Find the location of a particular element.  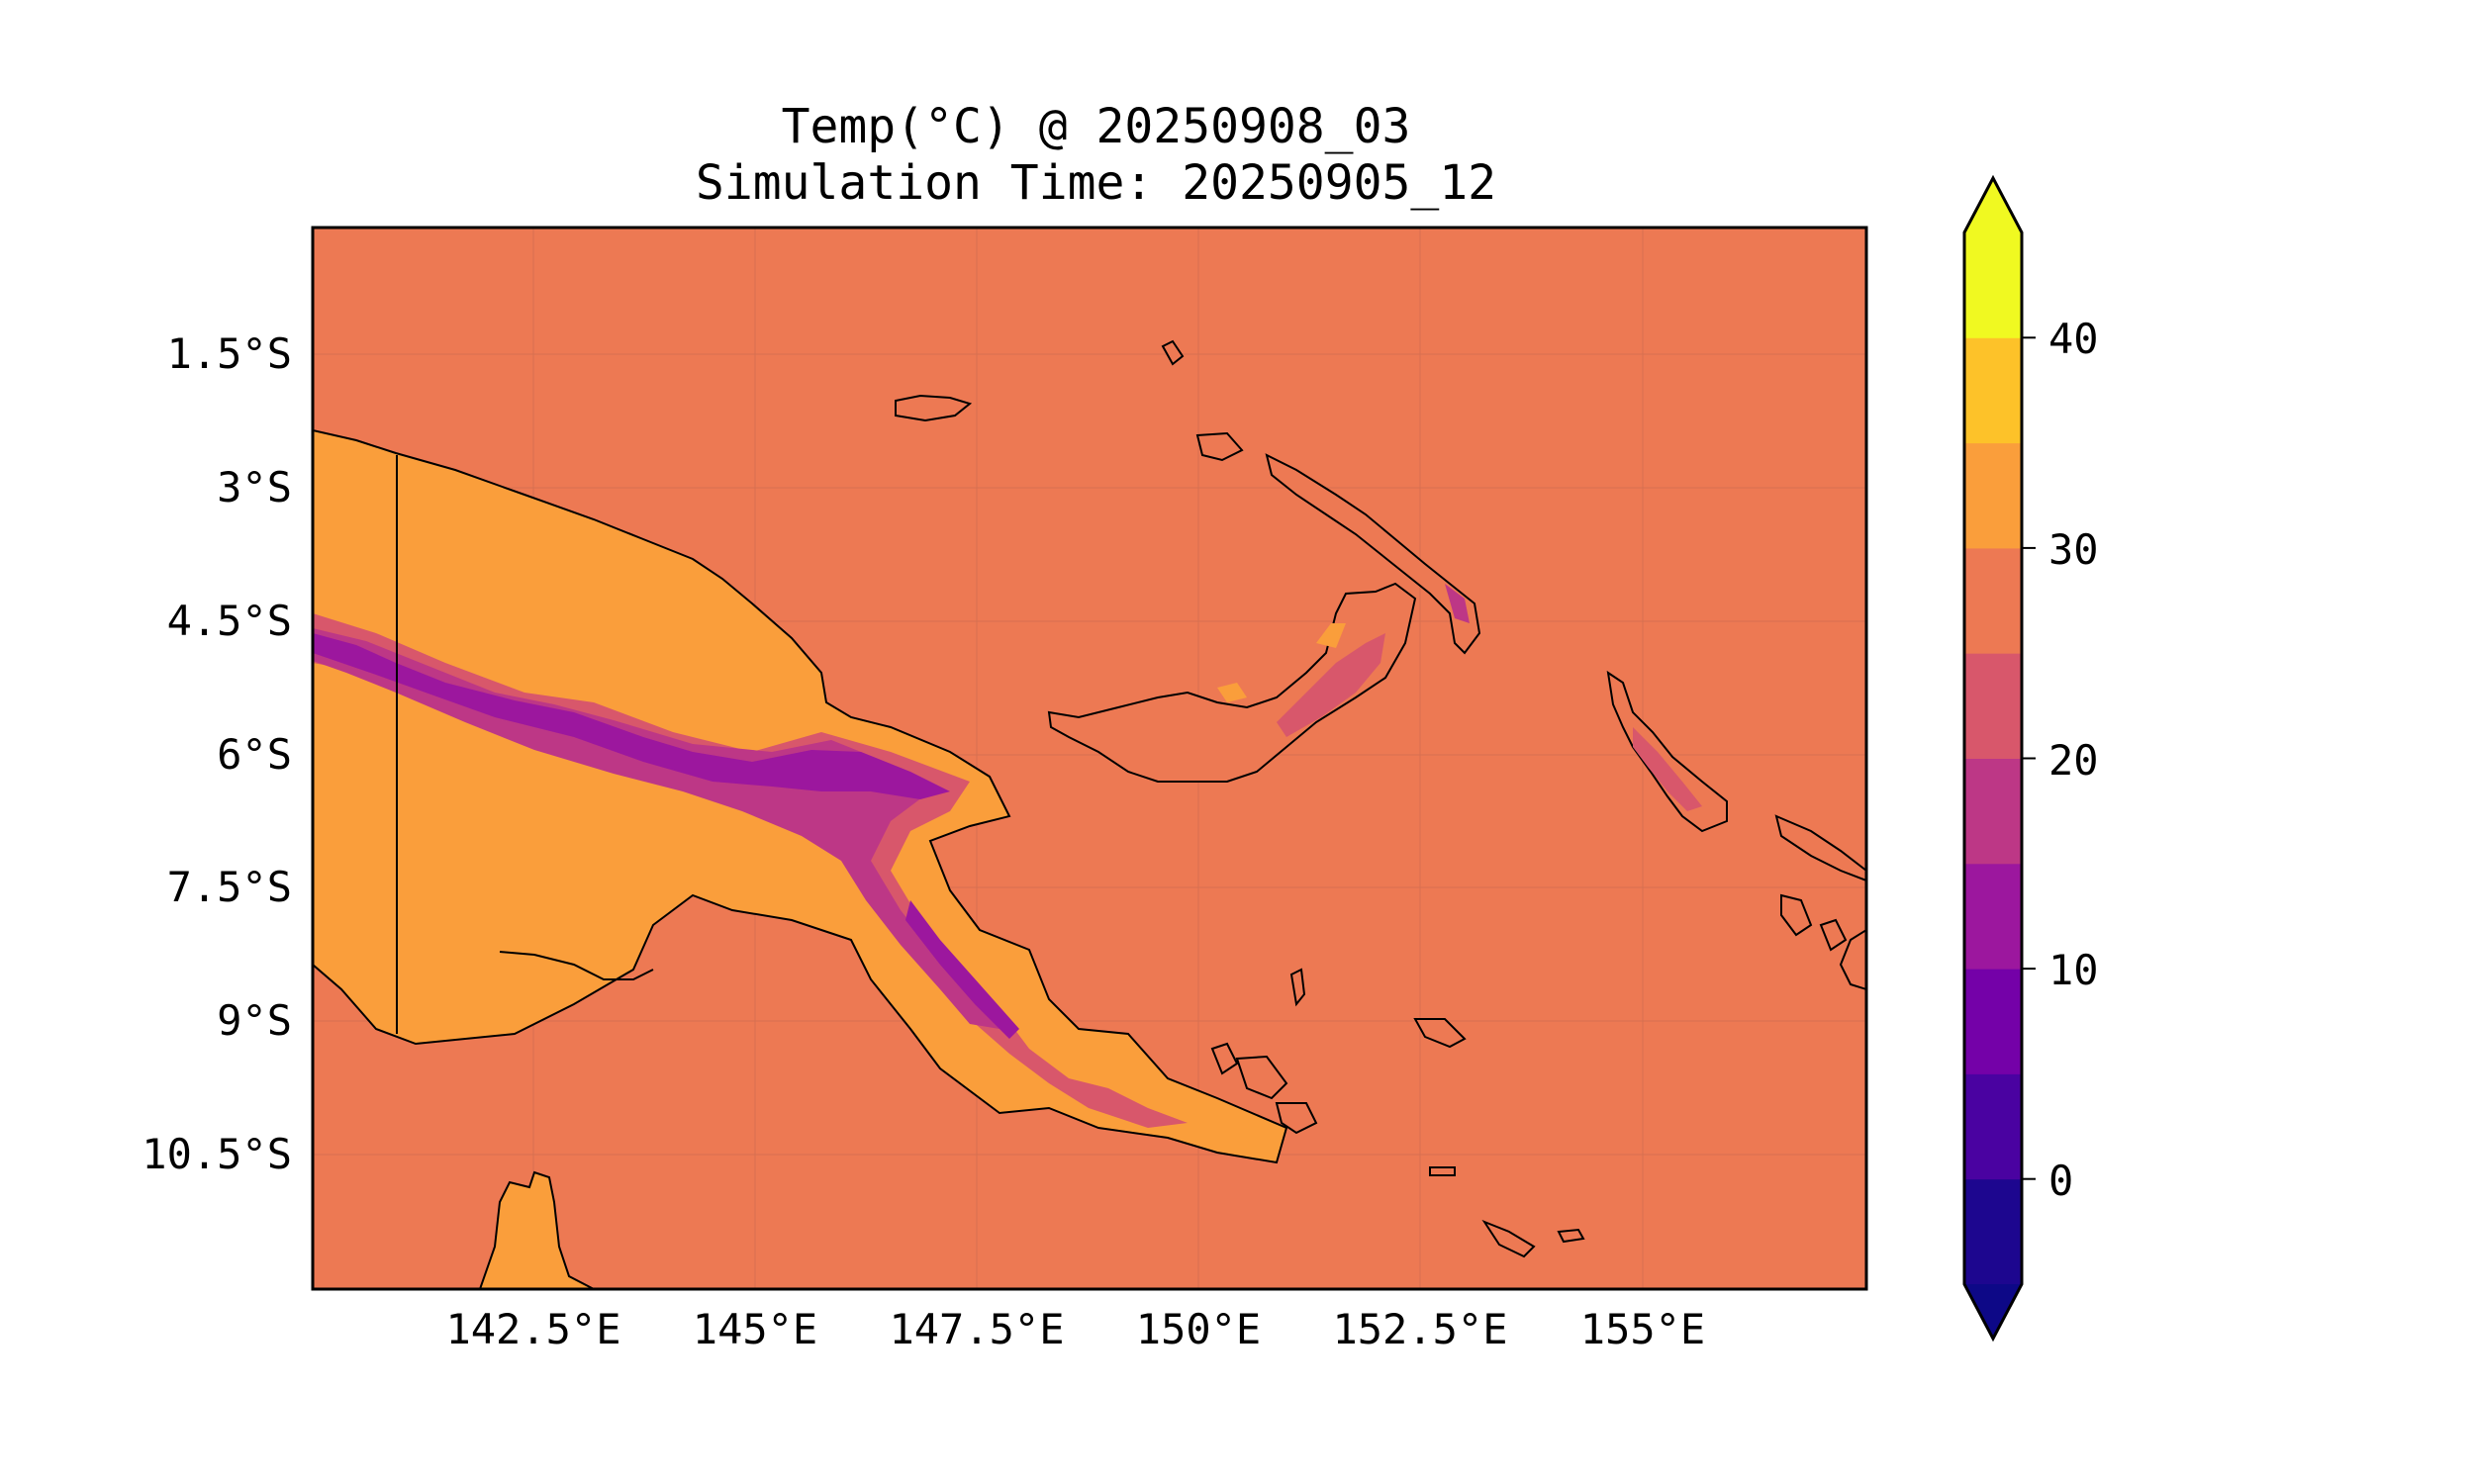

new-ireland-island is located at coordinates (1373, 554).